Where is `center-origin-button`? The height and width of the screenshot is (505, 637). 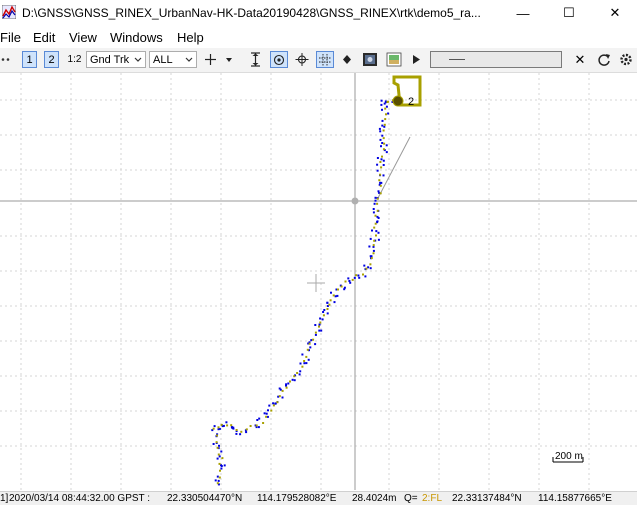 center-origin-button is located at coordinates (279, 59).